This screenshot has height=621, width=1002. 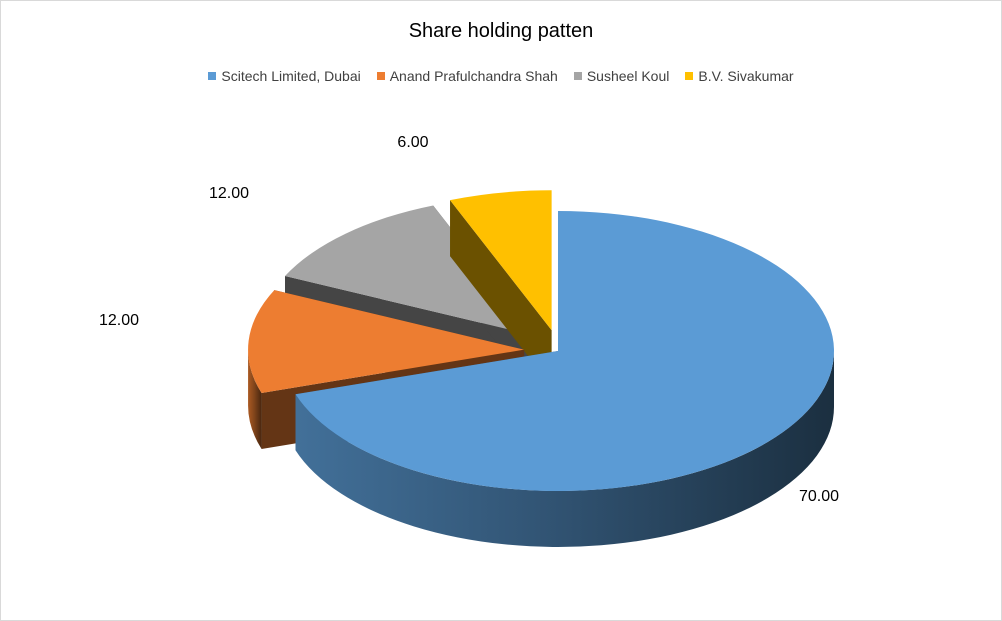 What do you see at coordinates (473, 76) in the screenshot?
I see `legend-label: Anand Prafulchandra Shah` at bounding box center [473, 76].